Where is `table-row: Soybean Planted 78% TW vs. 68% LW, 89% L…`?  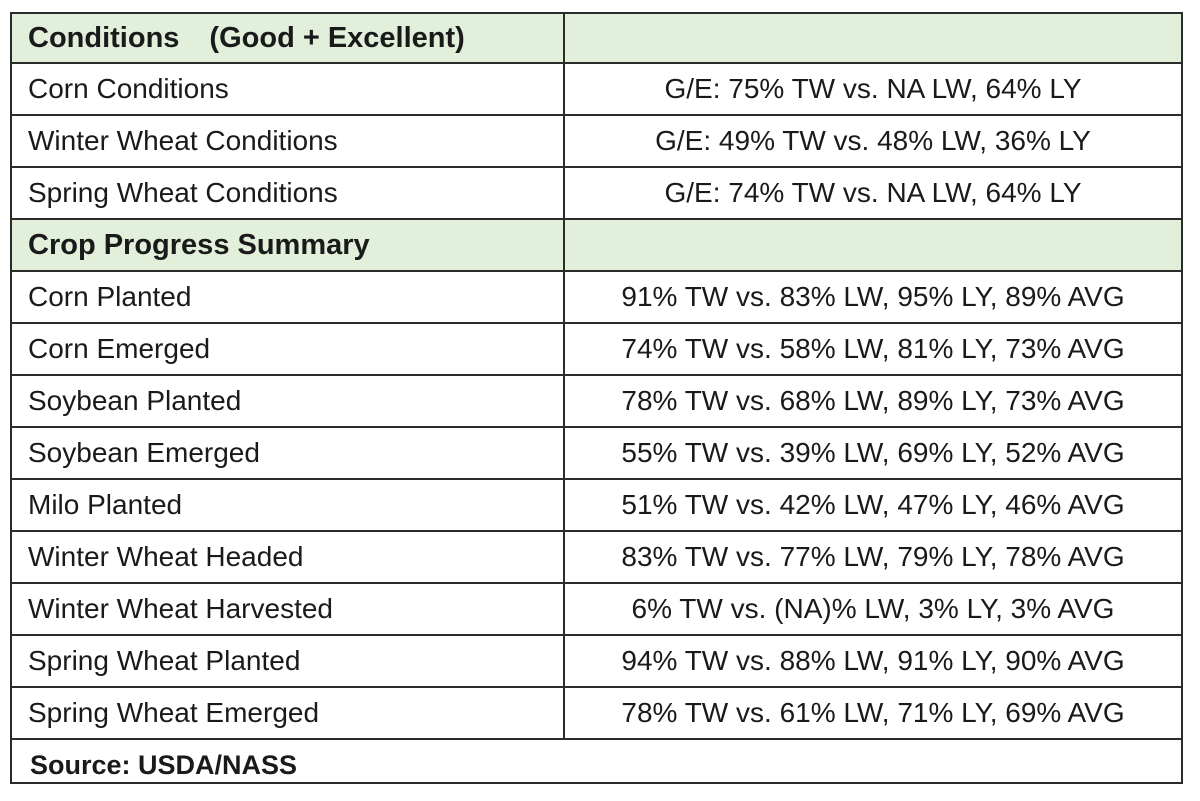
table-row: Soybean Planted 78% TW vs. 68% LW, 89% L… is located at coordinates (596, 402).